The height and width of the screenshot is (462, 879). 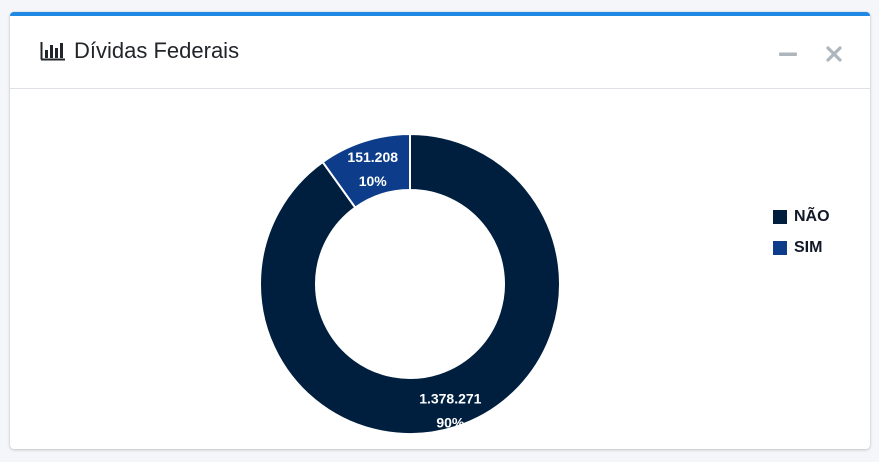 What do you see at coordinates (372, 157) in the screenshot?
I see `slice-value-label: 151.208` at bounding box center [372, 157].